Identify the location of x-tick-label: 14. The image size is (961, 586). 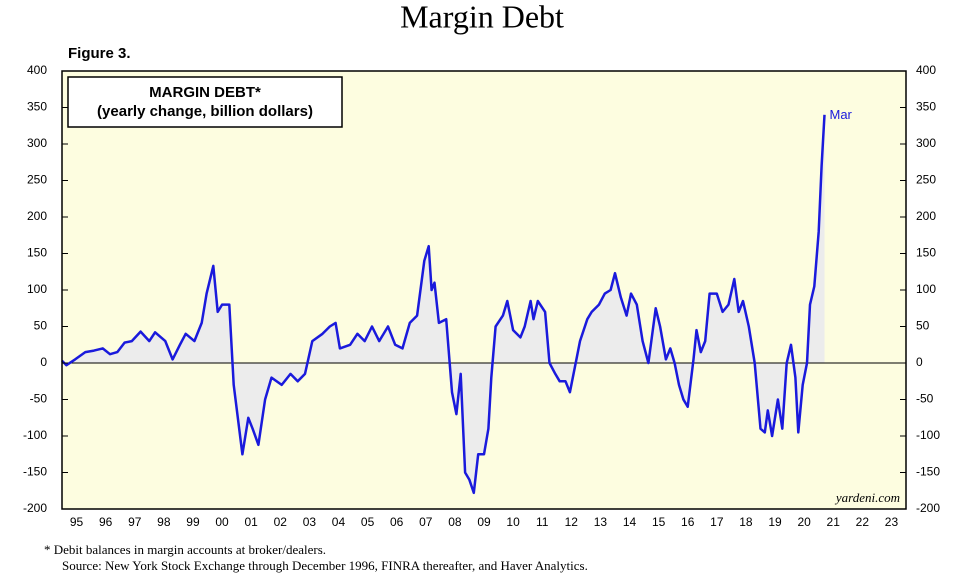
(630, 522).